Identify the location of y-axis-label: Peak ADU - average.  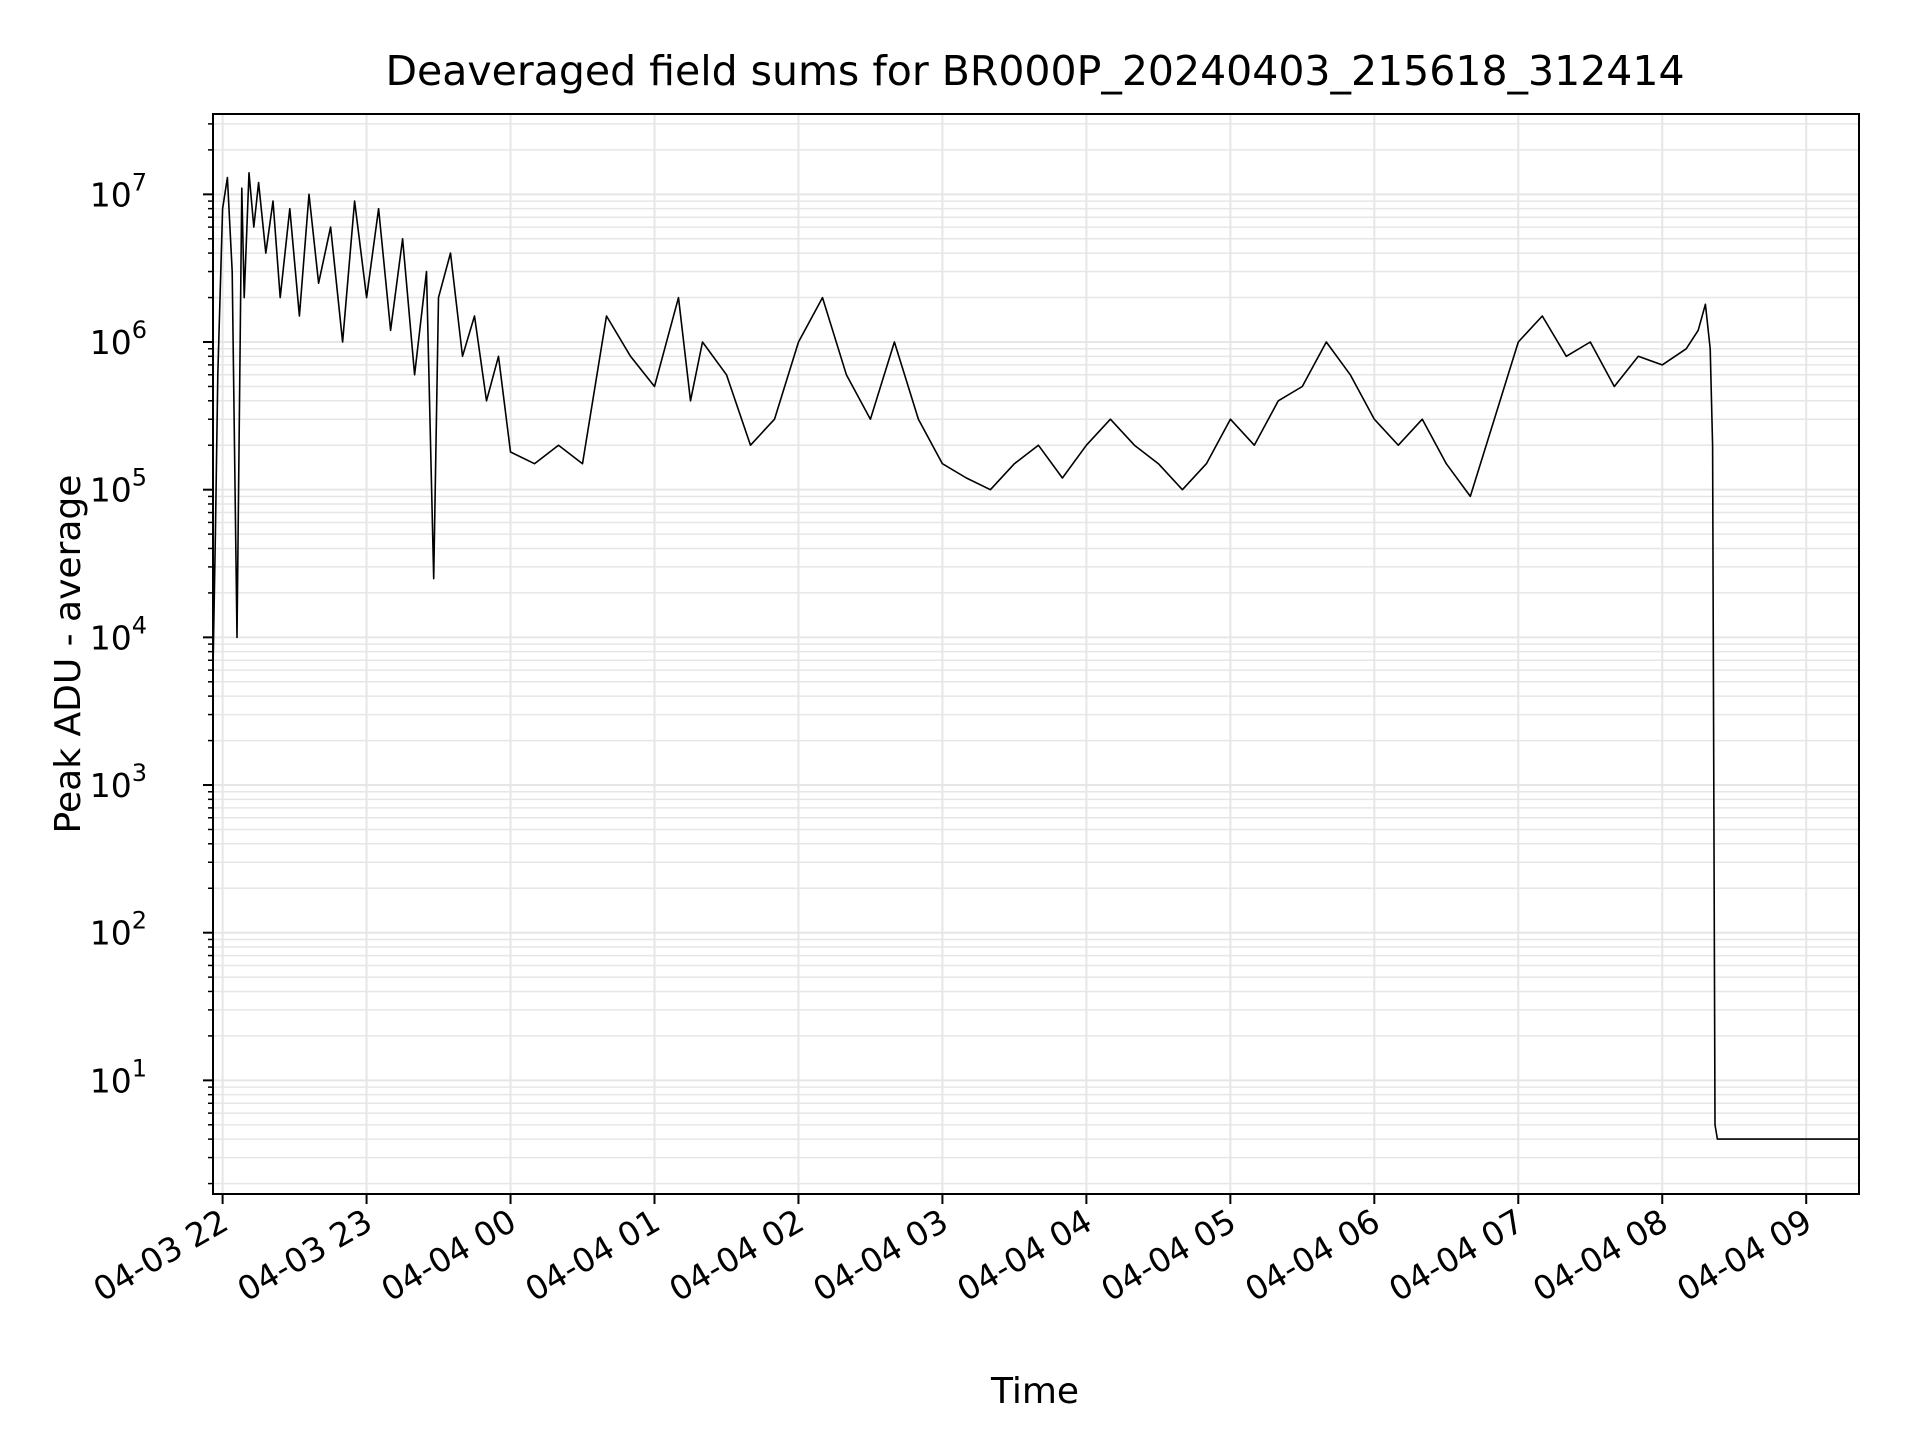
(68, 654).